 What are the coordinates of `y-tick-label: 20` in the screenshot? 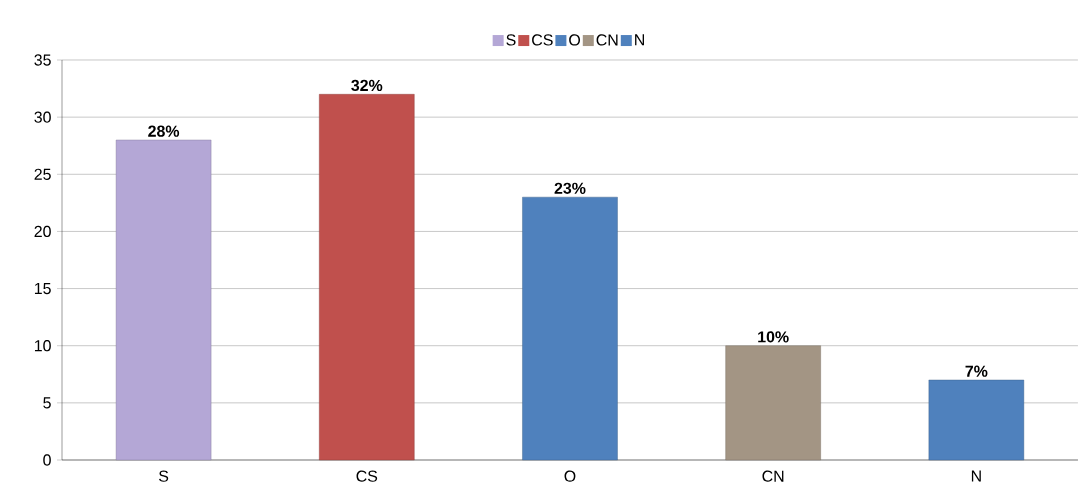 It's located at (42, 231).